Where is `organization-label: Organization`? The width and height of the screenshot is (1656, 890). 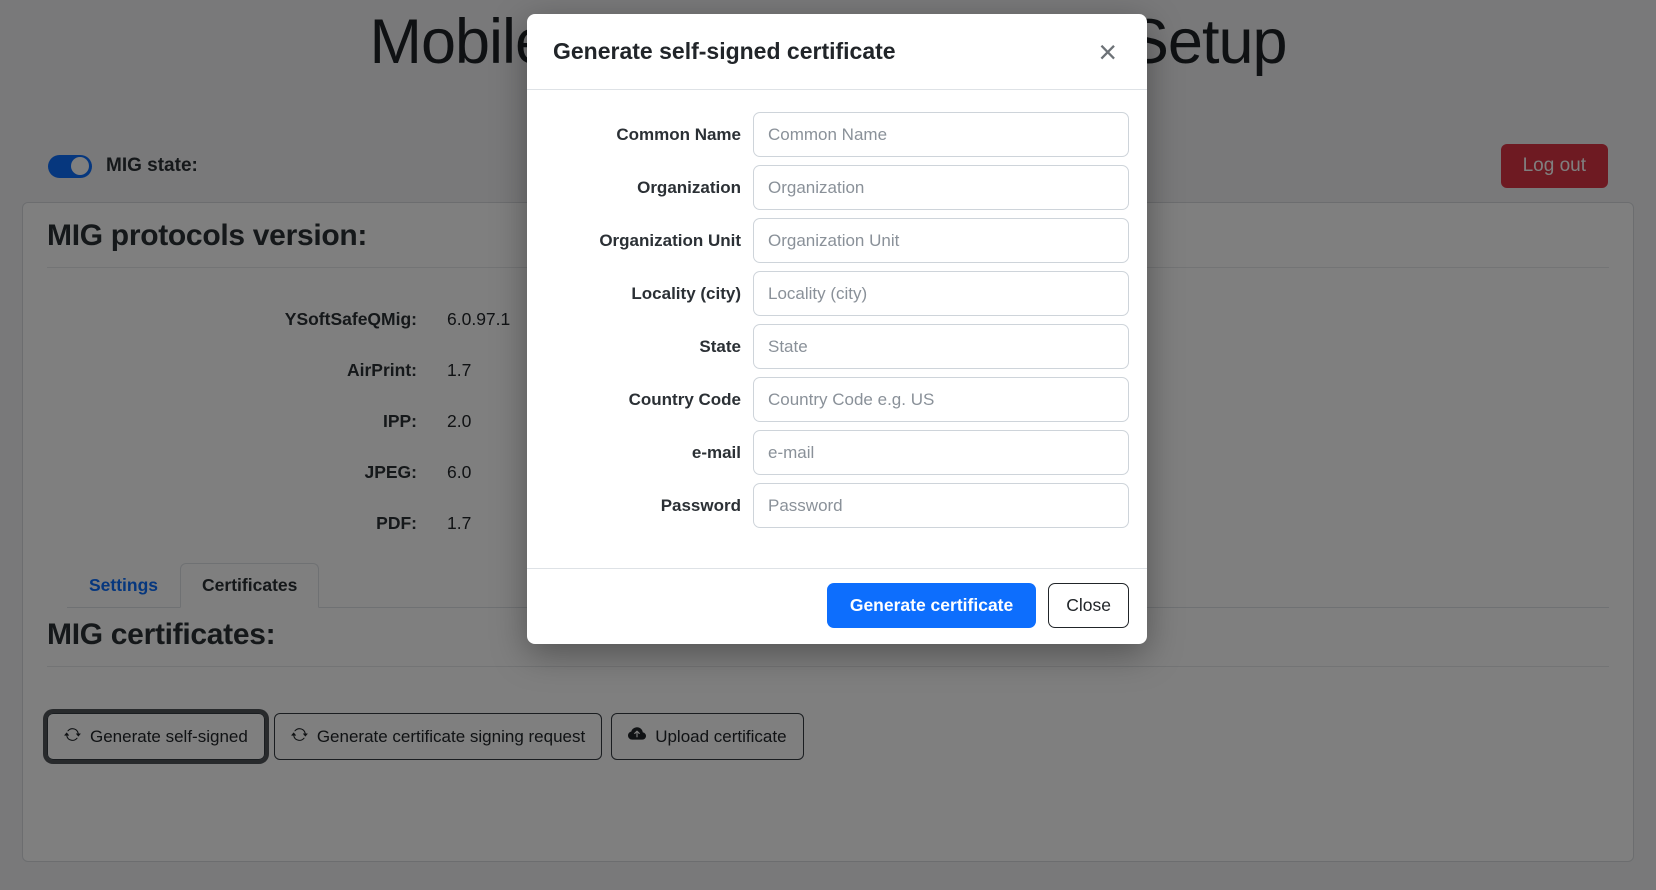 organization-label: Organization is located at coordinates (689, 187).